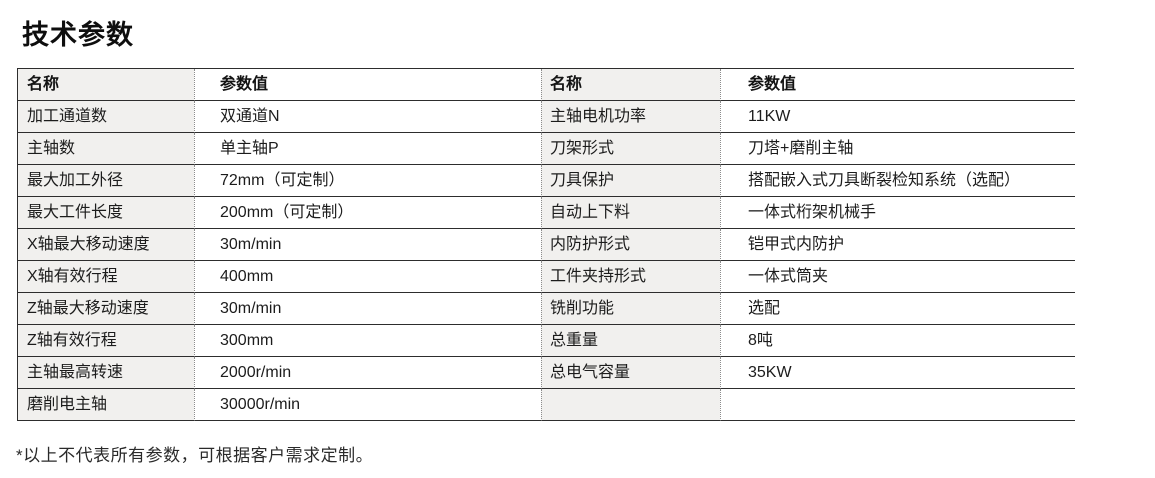 This screenshot has width=1155, height=478. Describe the element at coordinates (367, 341) in the screenshot. I see `spec-value-cell: 300mm` at that location.